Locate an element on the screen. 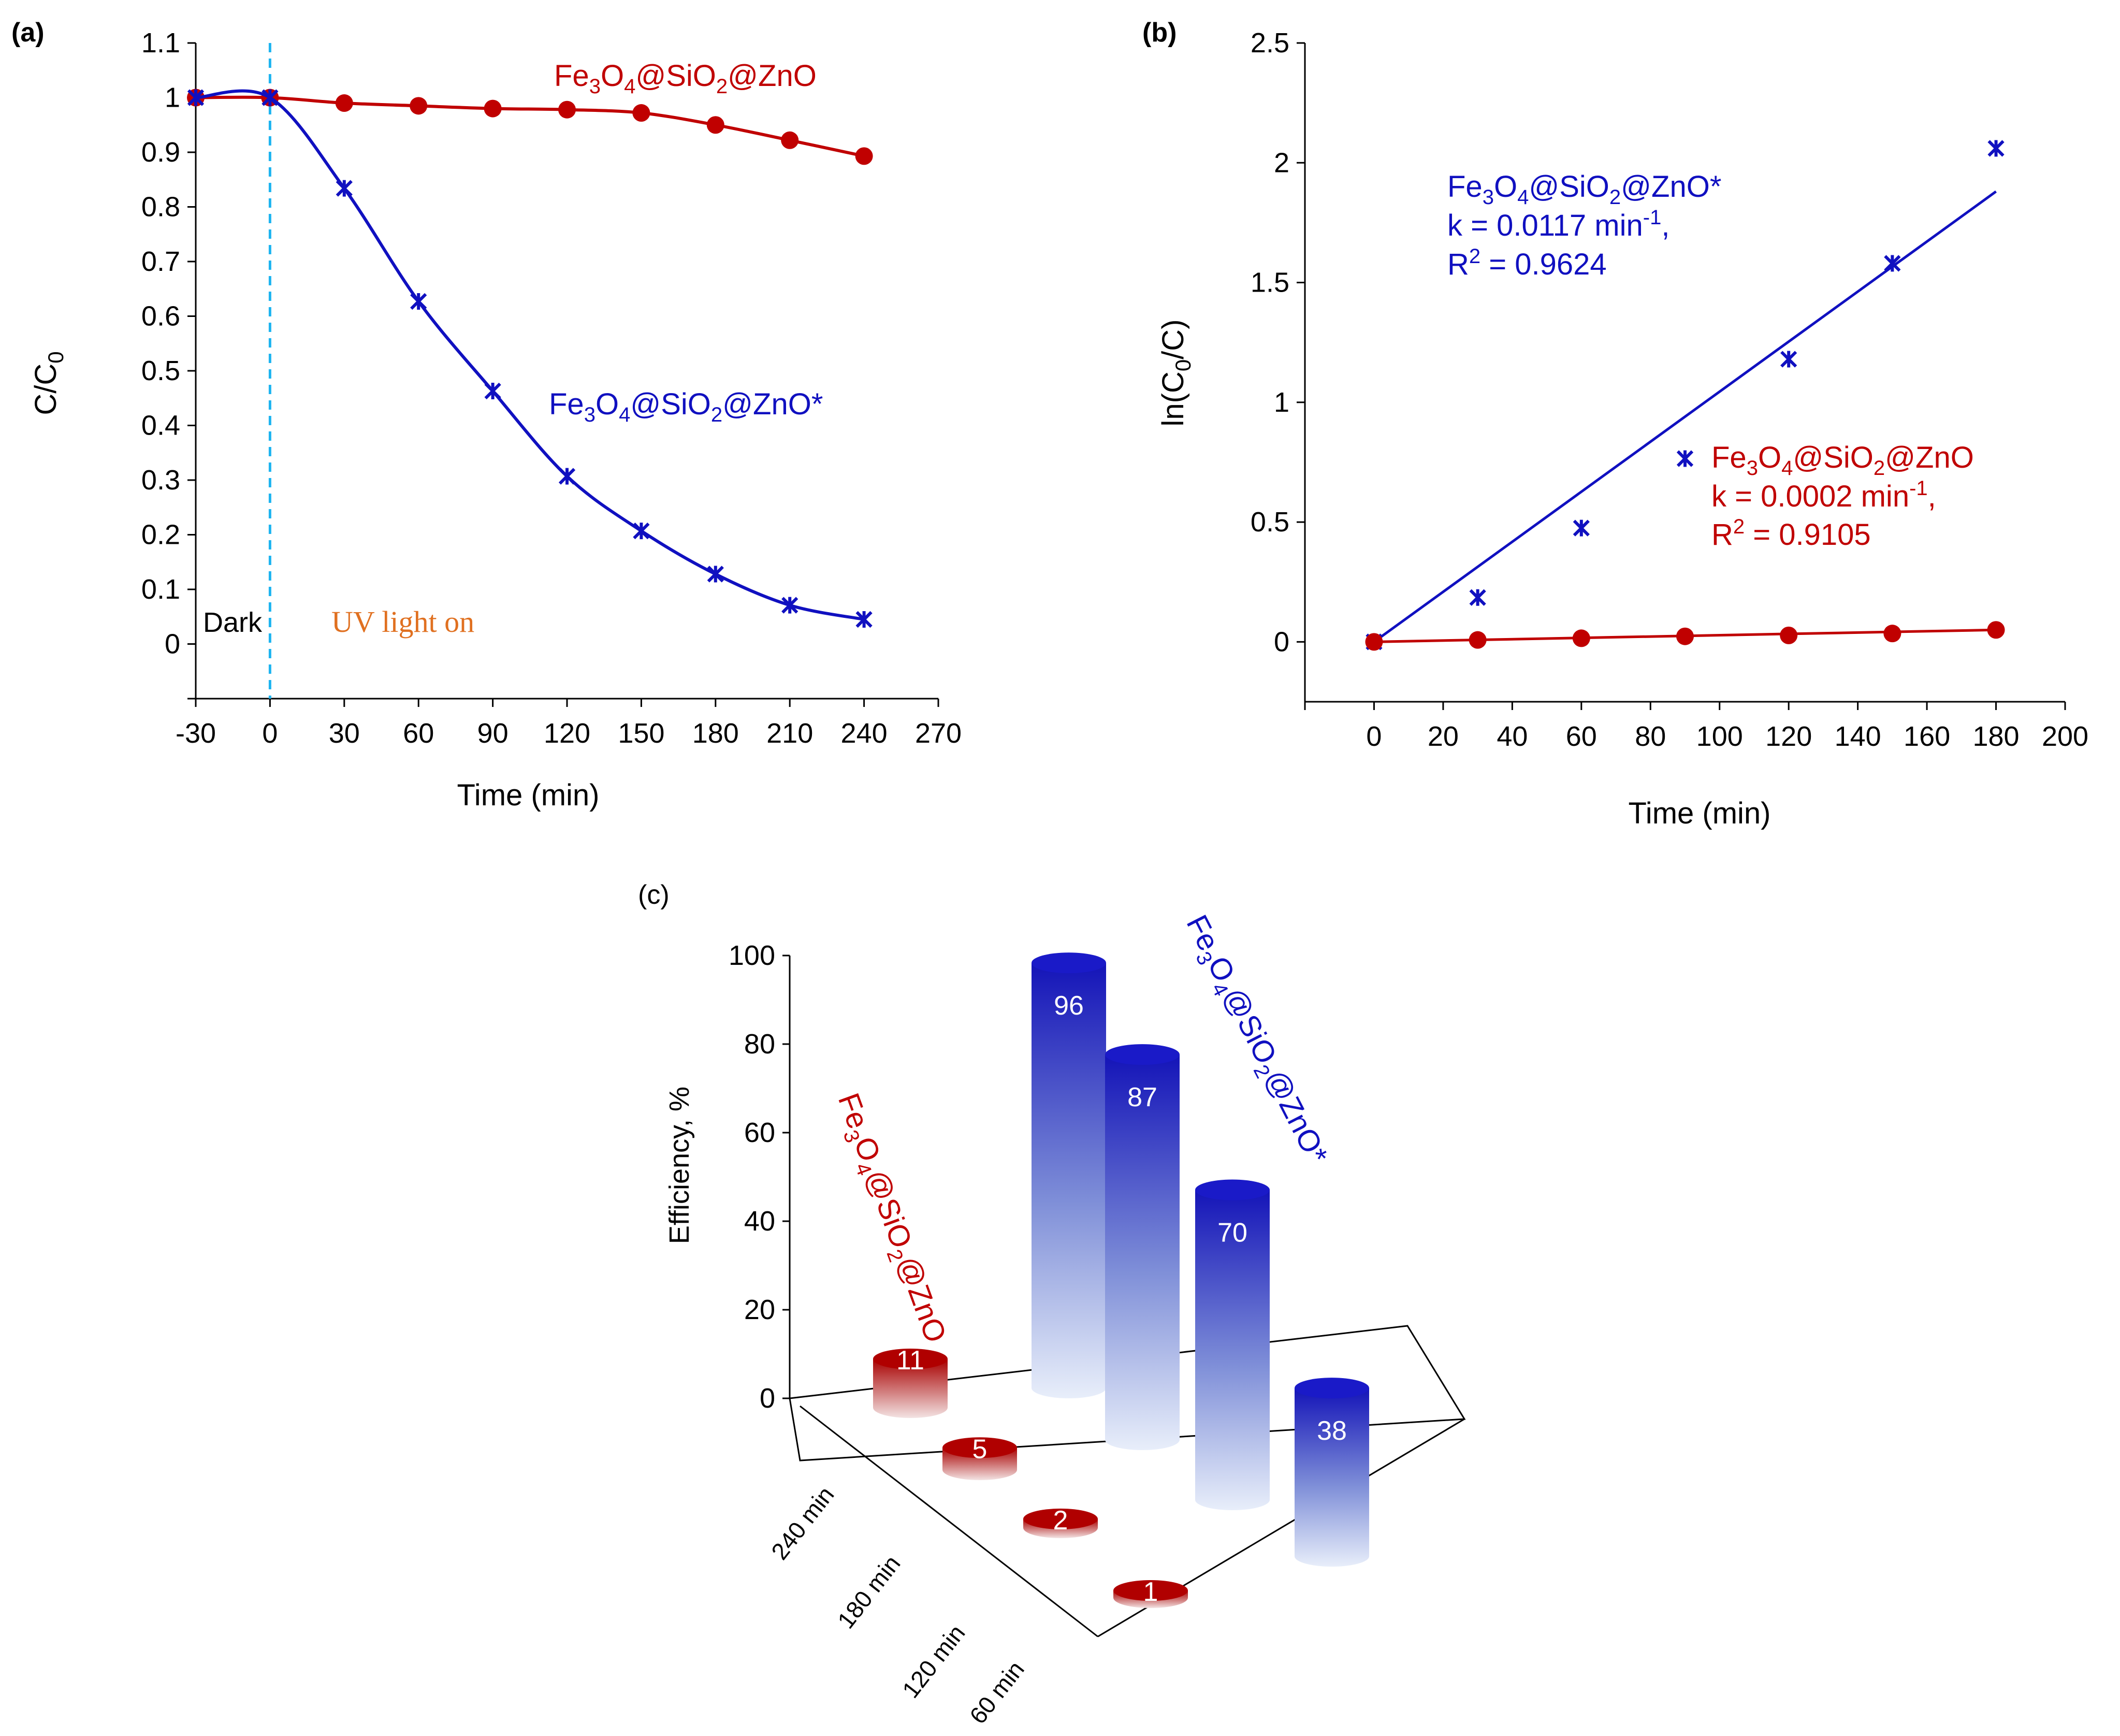  panel-b-label: (b) is located at coordinates (1159, 33).